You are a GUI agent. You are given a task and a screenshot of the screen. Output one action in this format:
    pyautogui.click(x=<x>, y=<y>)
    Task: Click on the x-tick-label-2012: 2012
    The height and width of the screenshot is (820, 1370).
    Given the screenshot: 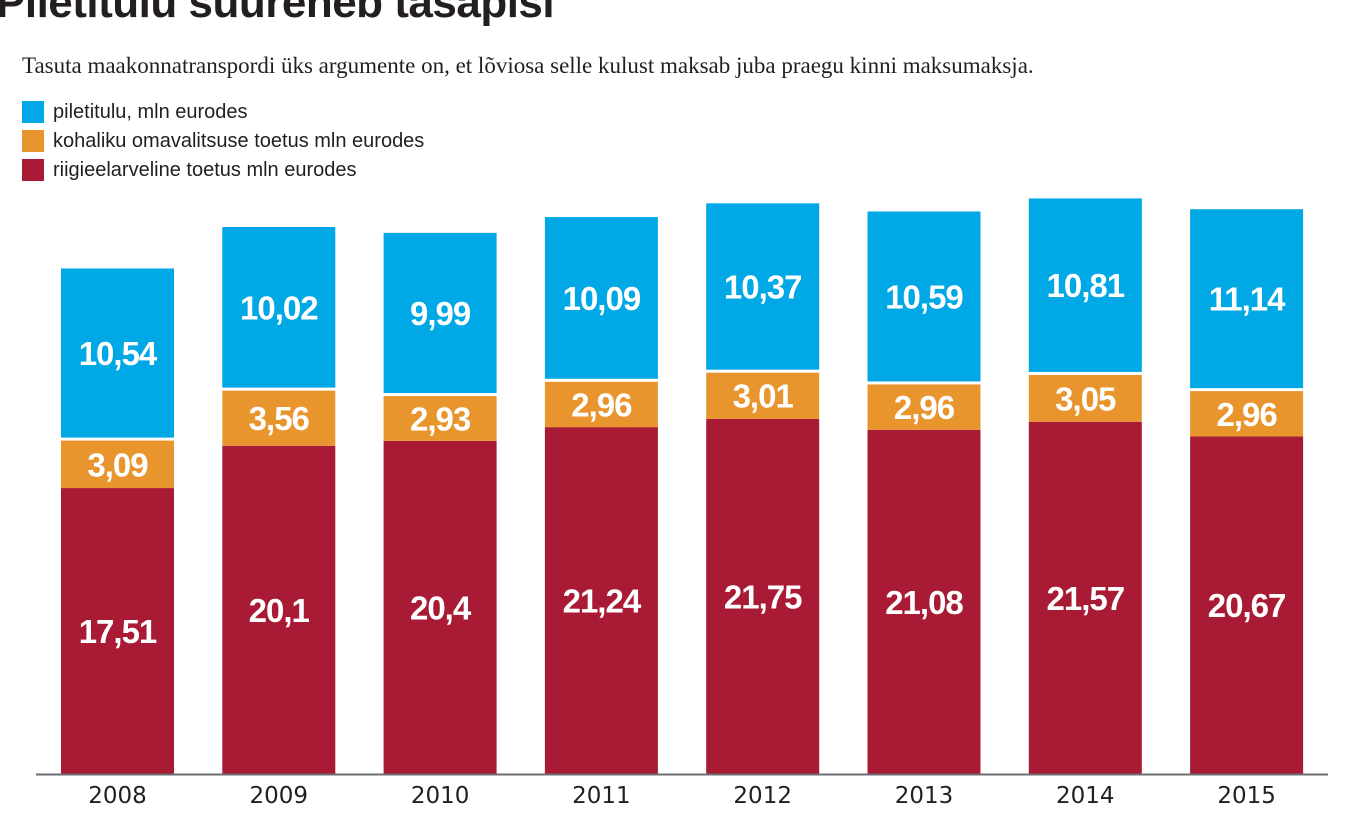 What is the action you would take?
    pyautogui.click(x=762, y=796)
    